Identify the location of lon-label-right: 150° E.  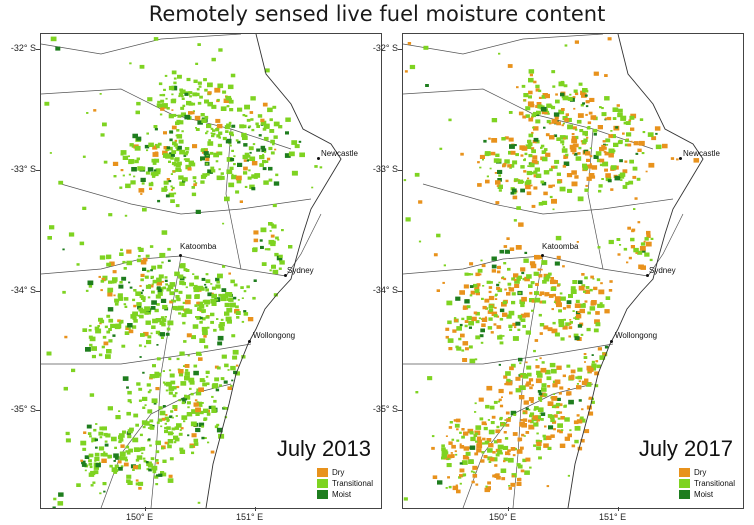
(503, 517).